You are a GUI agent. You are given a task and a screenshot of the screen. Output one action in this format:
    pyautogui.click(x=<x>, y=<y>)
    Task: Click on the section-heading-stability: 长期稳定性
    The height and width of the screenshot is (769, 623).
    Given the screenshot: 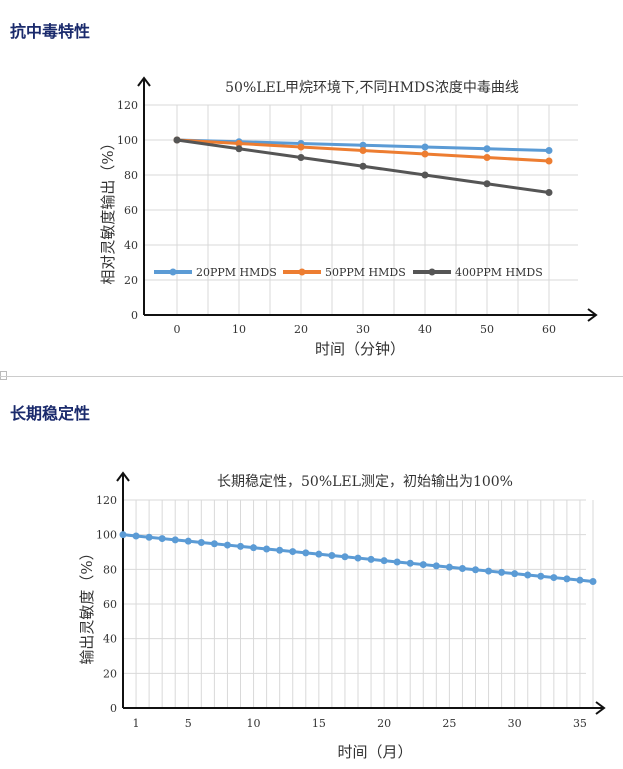 What is the action you would take?
    pyautogui.click(x=50, y=413)
    